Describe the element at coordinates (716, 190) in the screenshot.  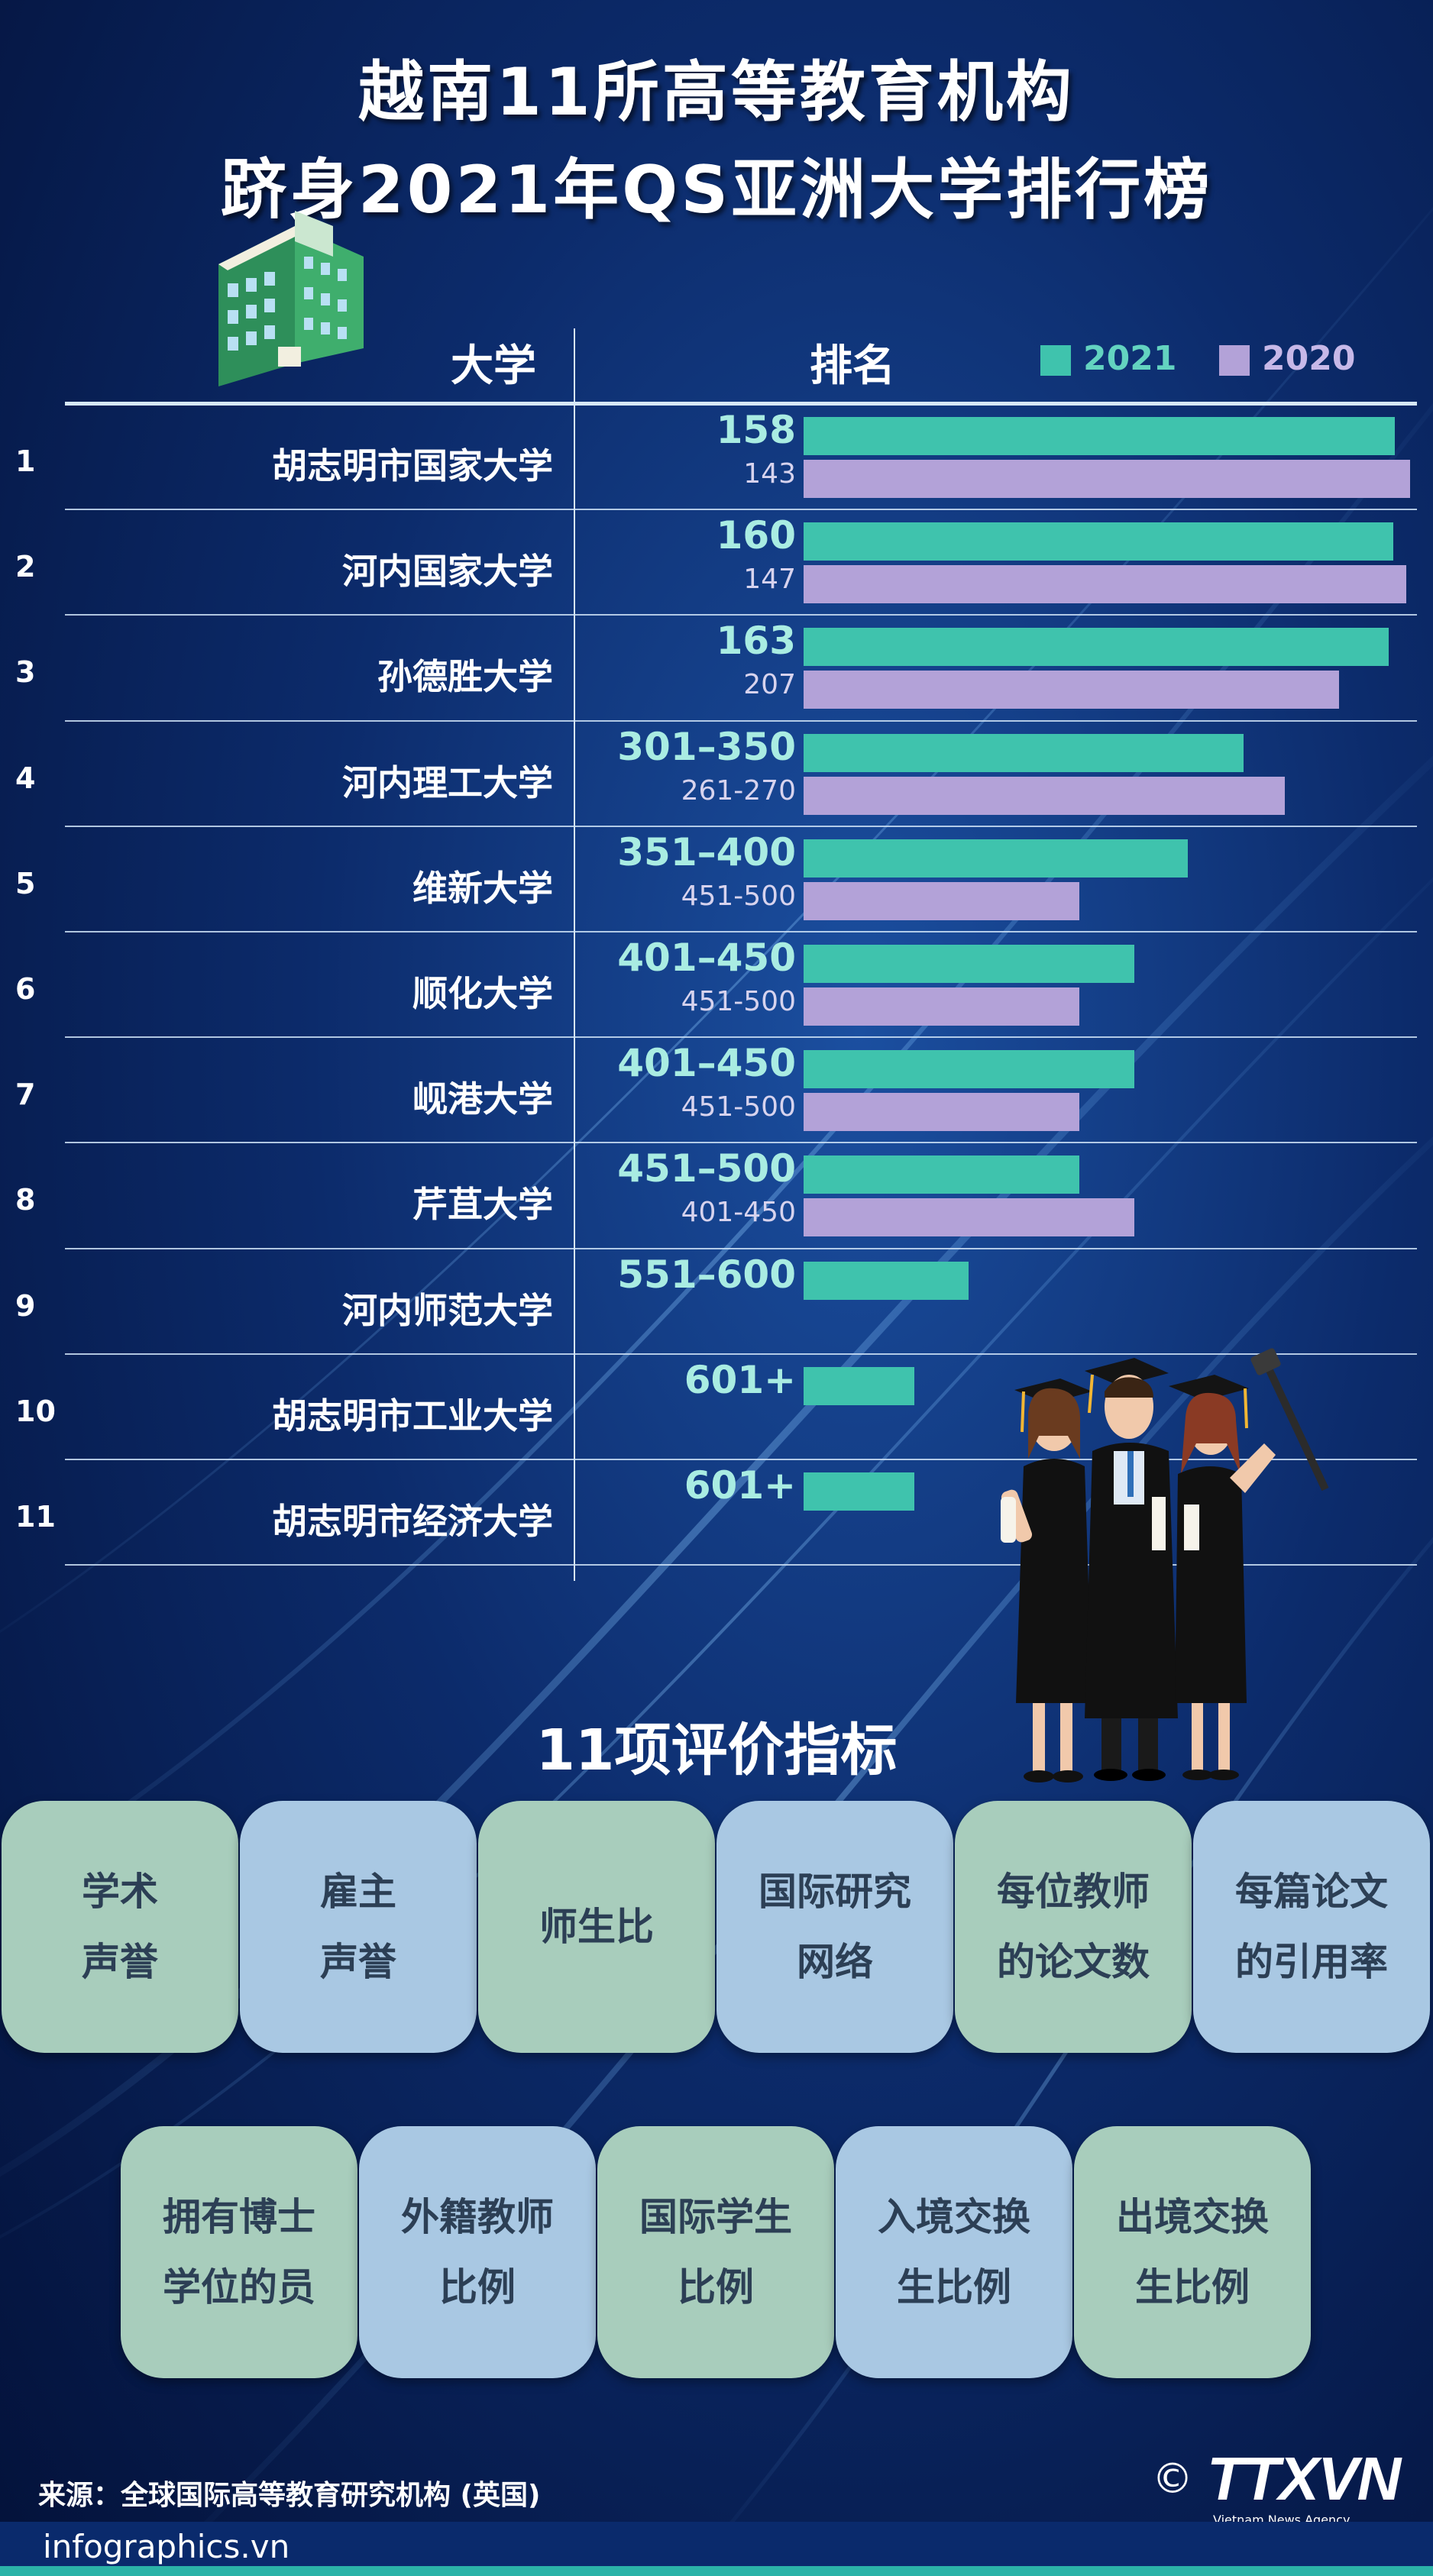
I see `main-title-line2: 跻身2021年QS亚洲大学排行榜` at that location.